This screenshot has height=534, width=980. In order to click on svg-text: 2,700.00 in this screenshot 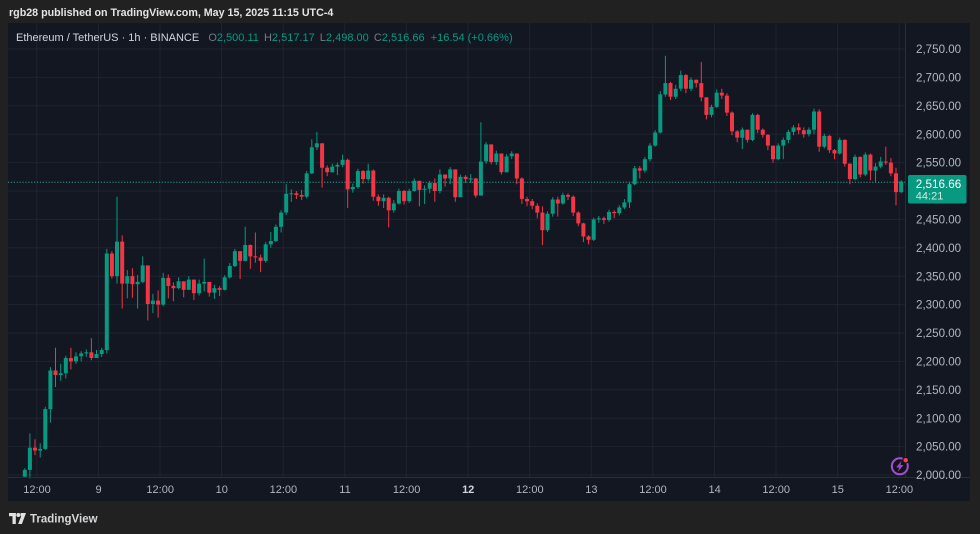, I will do `click(938, 78)`.